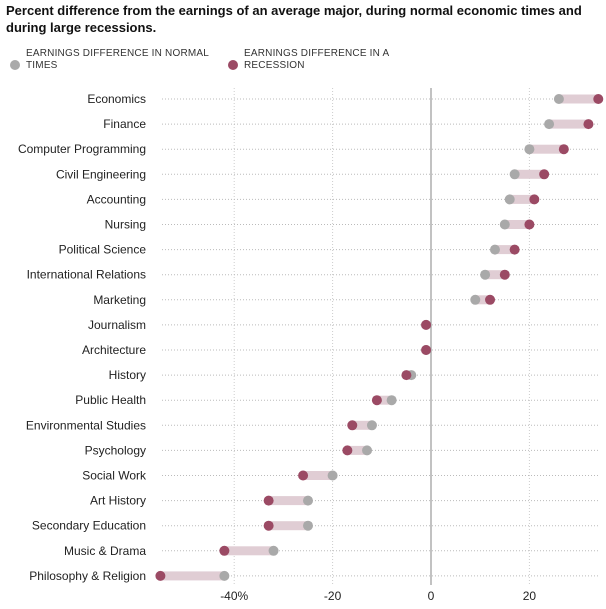  I want to click on range-bar-psychology, so click(357, 450).